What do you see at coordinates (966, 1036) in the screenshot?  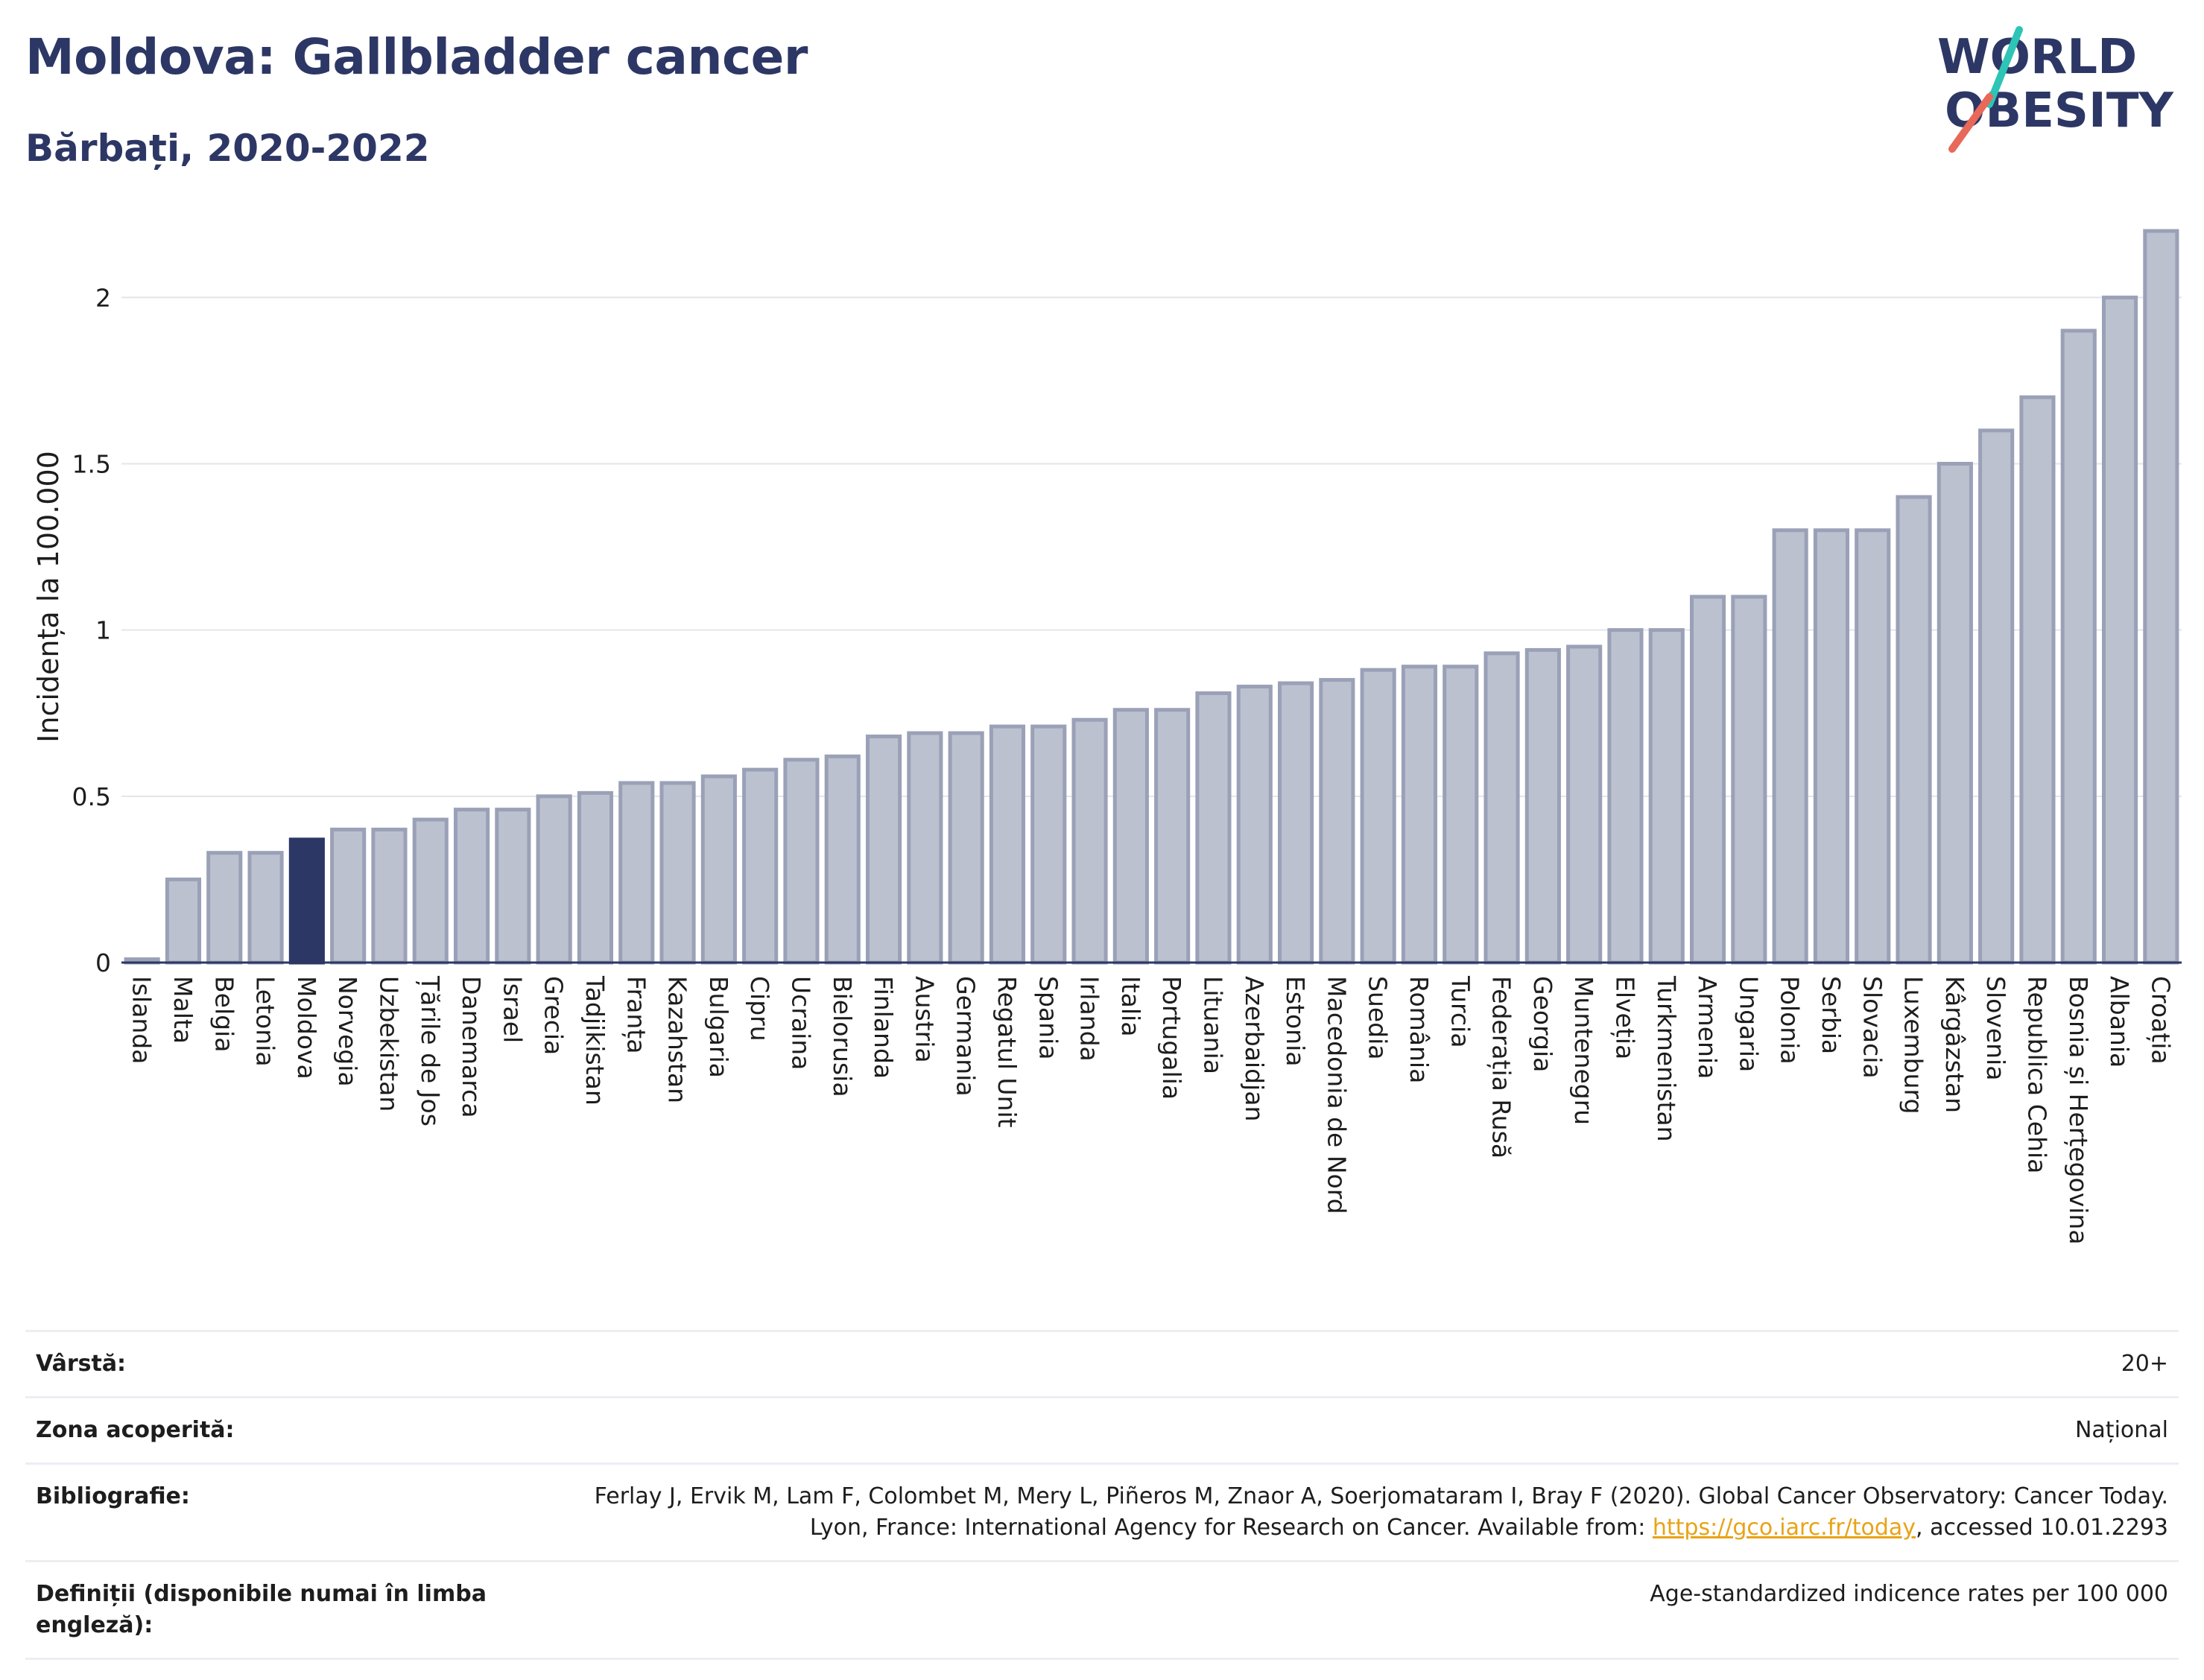 I see `x-tick-label: Germania` at bounding box center [966, 1036].